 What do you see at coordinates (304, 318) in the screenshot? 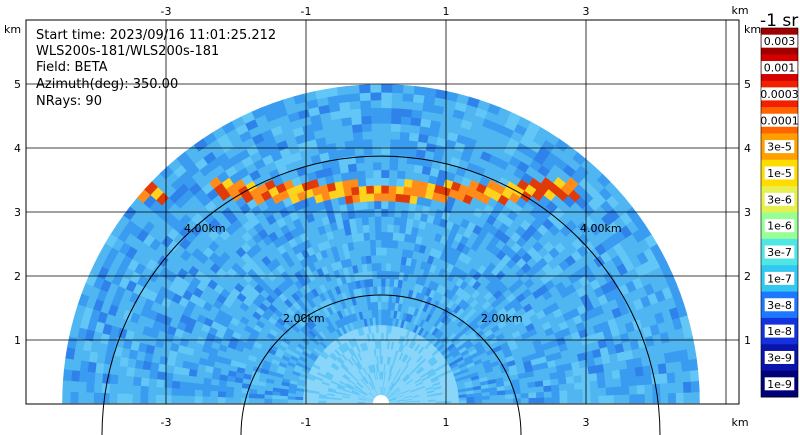
I see `ring-label-2km-left: 2.00km` at bounding box center [304, 318].